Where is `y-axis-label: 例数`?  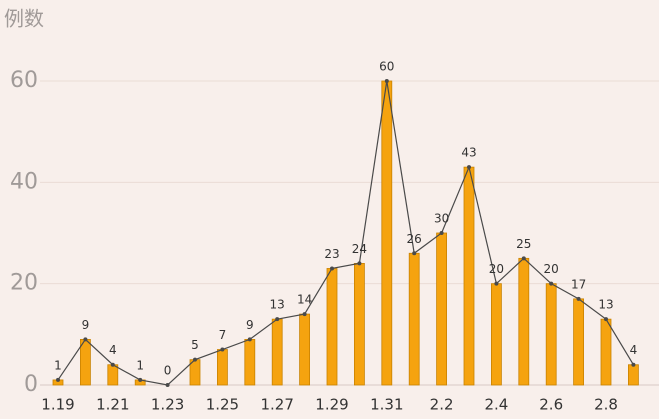 y-axis-label: 例数 is located at coordinates (24, 19).